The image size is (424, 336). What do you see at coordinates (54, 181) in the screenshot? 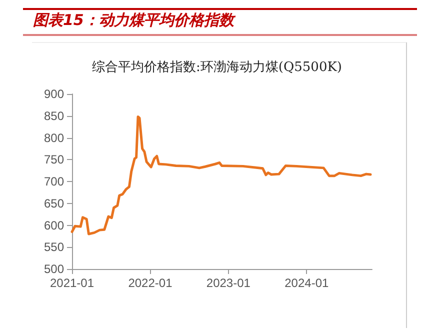
I see `y-tick-label: 700` at bounding box center [54, 181].